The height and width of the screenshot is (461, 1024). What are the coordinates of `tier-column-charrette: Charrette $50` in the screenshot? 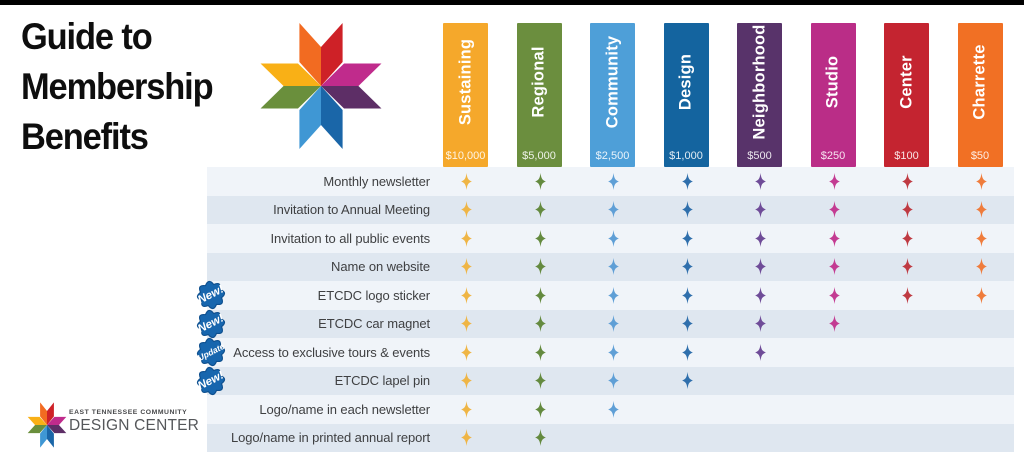 It's located at (980, 95).